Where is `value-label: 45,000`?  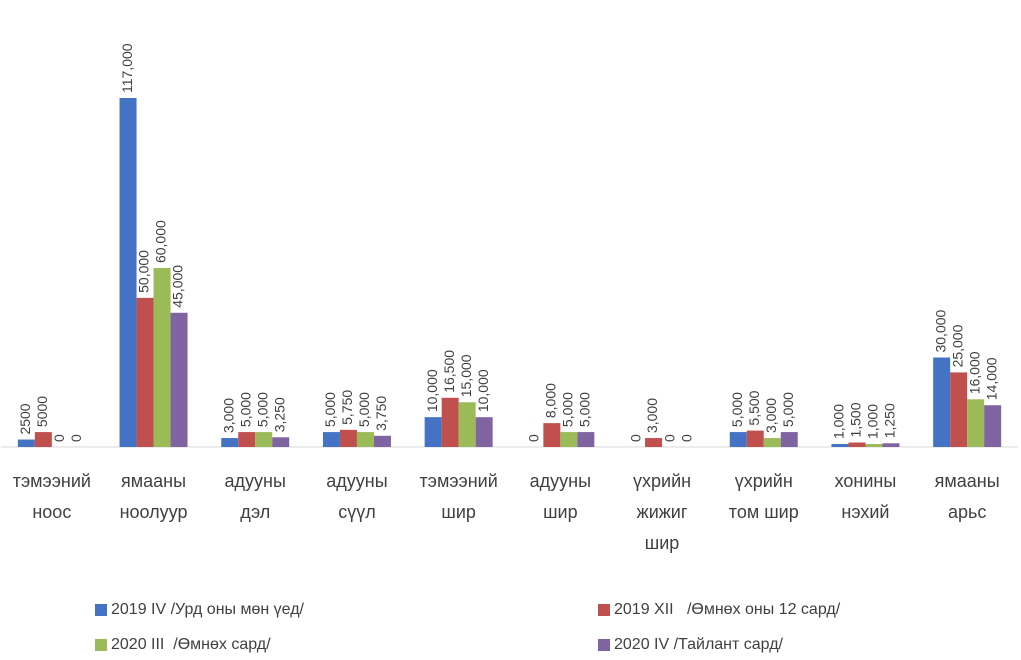 value-label: 45,000 is located at coordinates (178, 286).